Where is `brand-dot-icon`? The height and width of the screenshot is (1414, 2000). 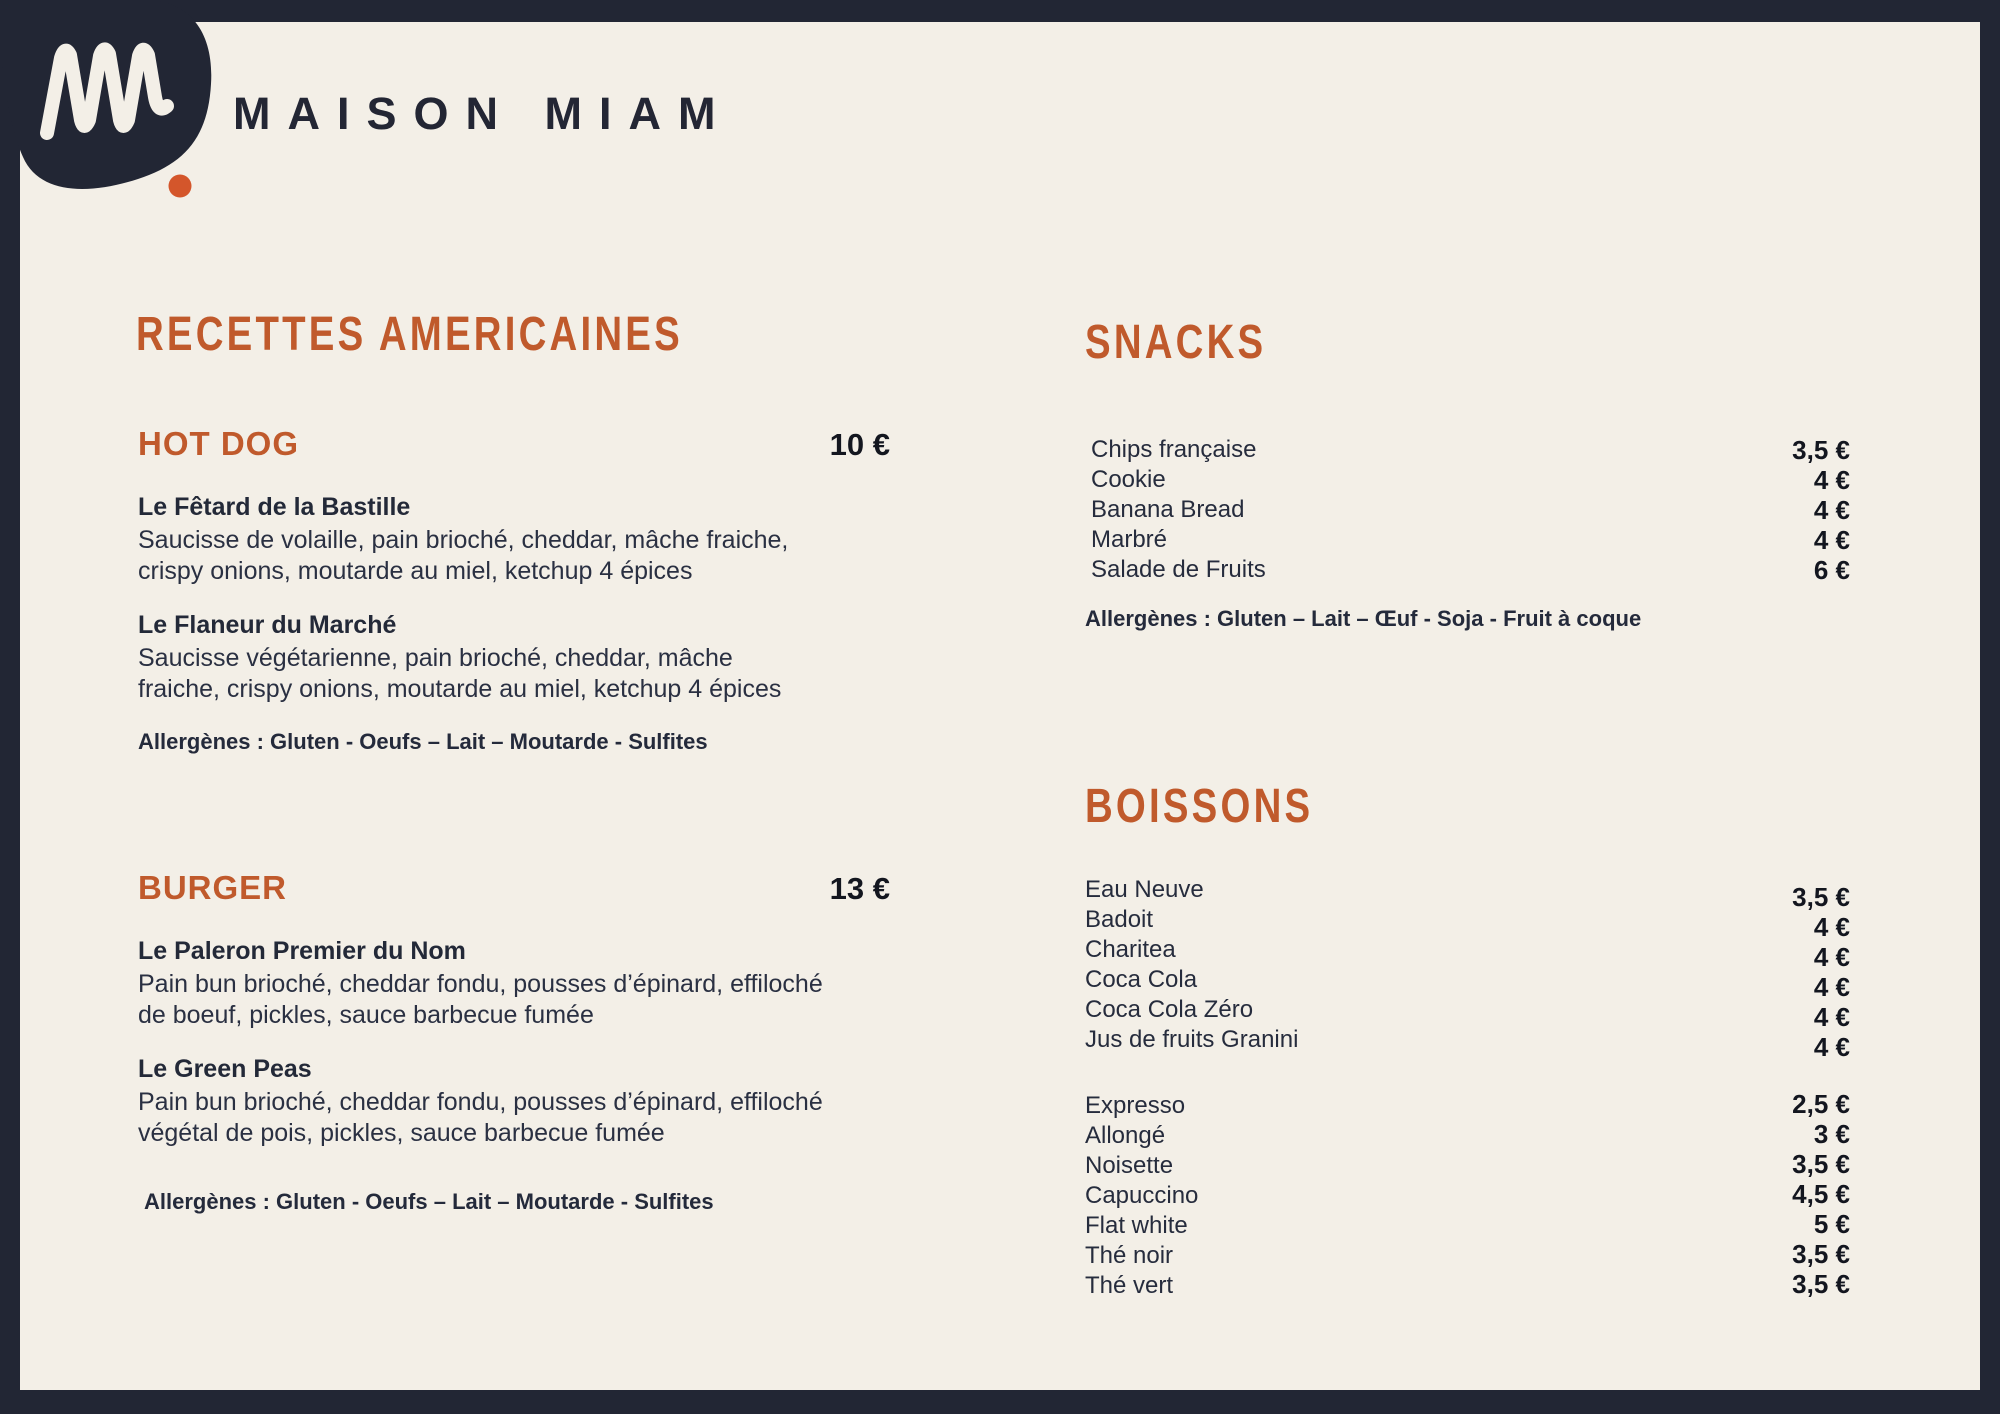 brand-dot-icon is located at coordinates (180, 186).